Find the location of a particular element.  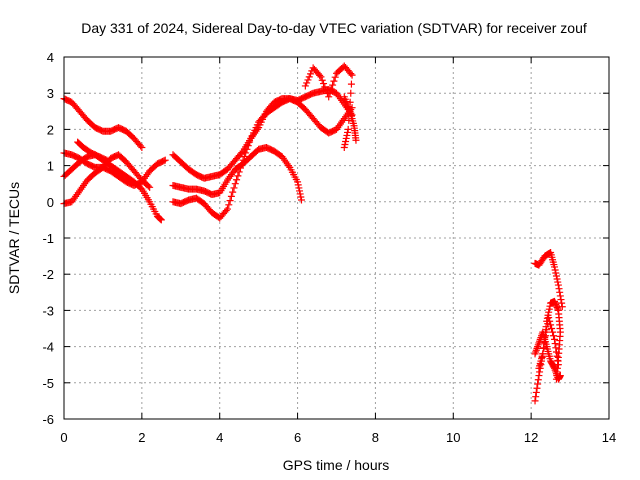

y-tick-label: 1 is located at coordinates (50, 166).